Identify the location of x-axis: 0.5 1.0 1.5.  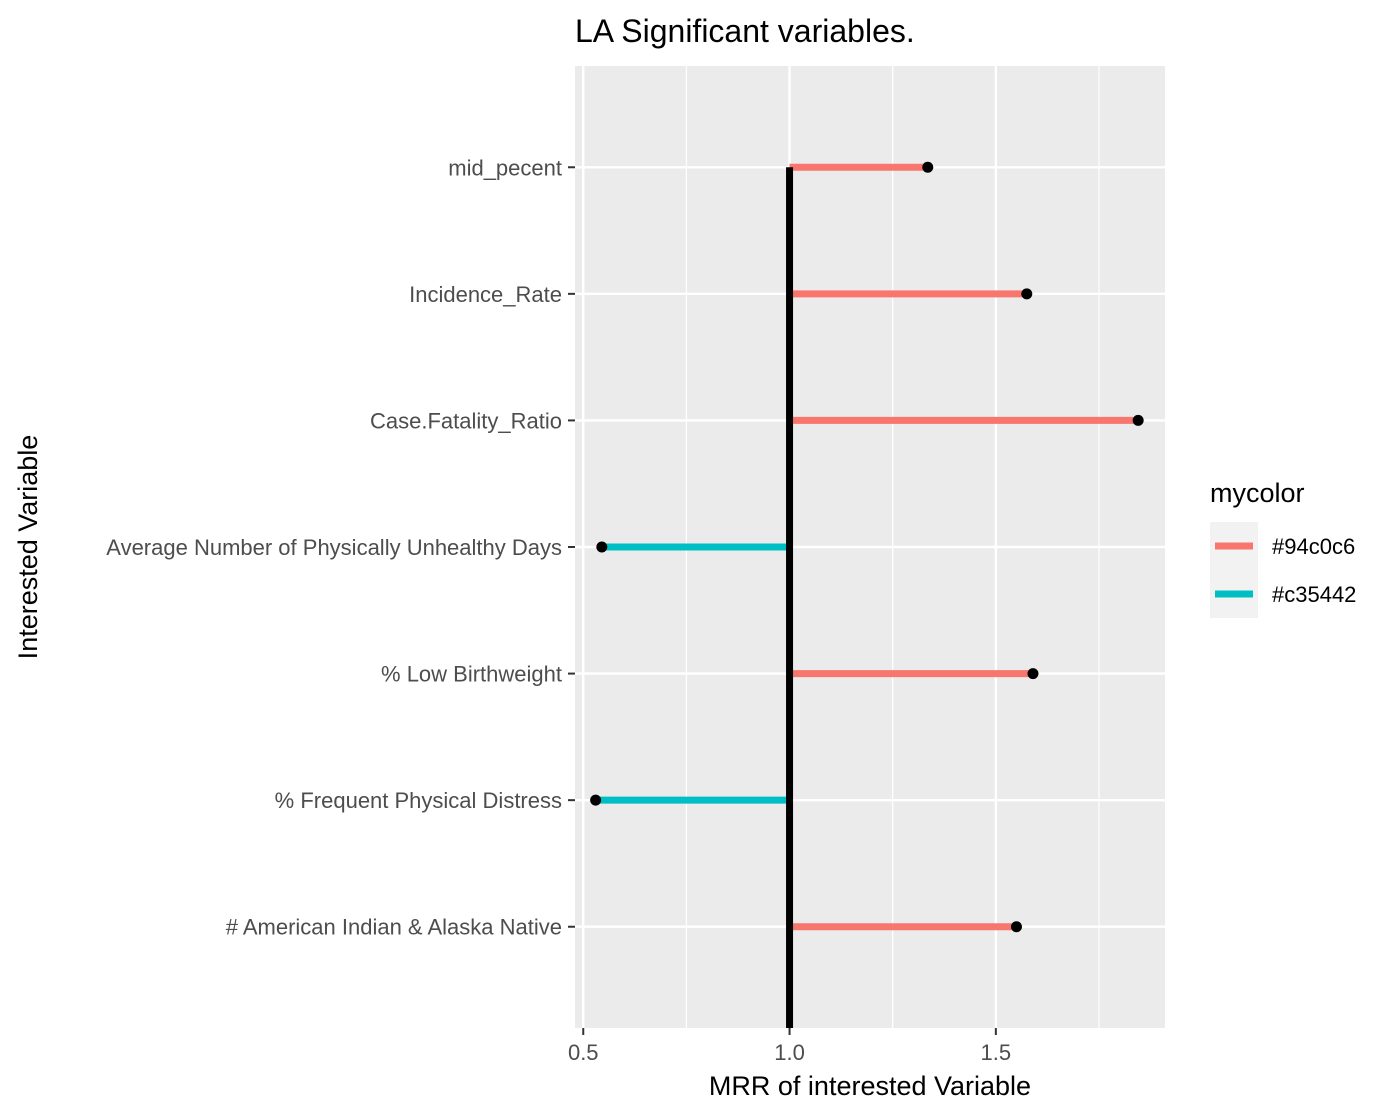
(789, 1046).